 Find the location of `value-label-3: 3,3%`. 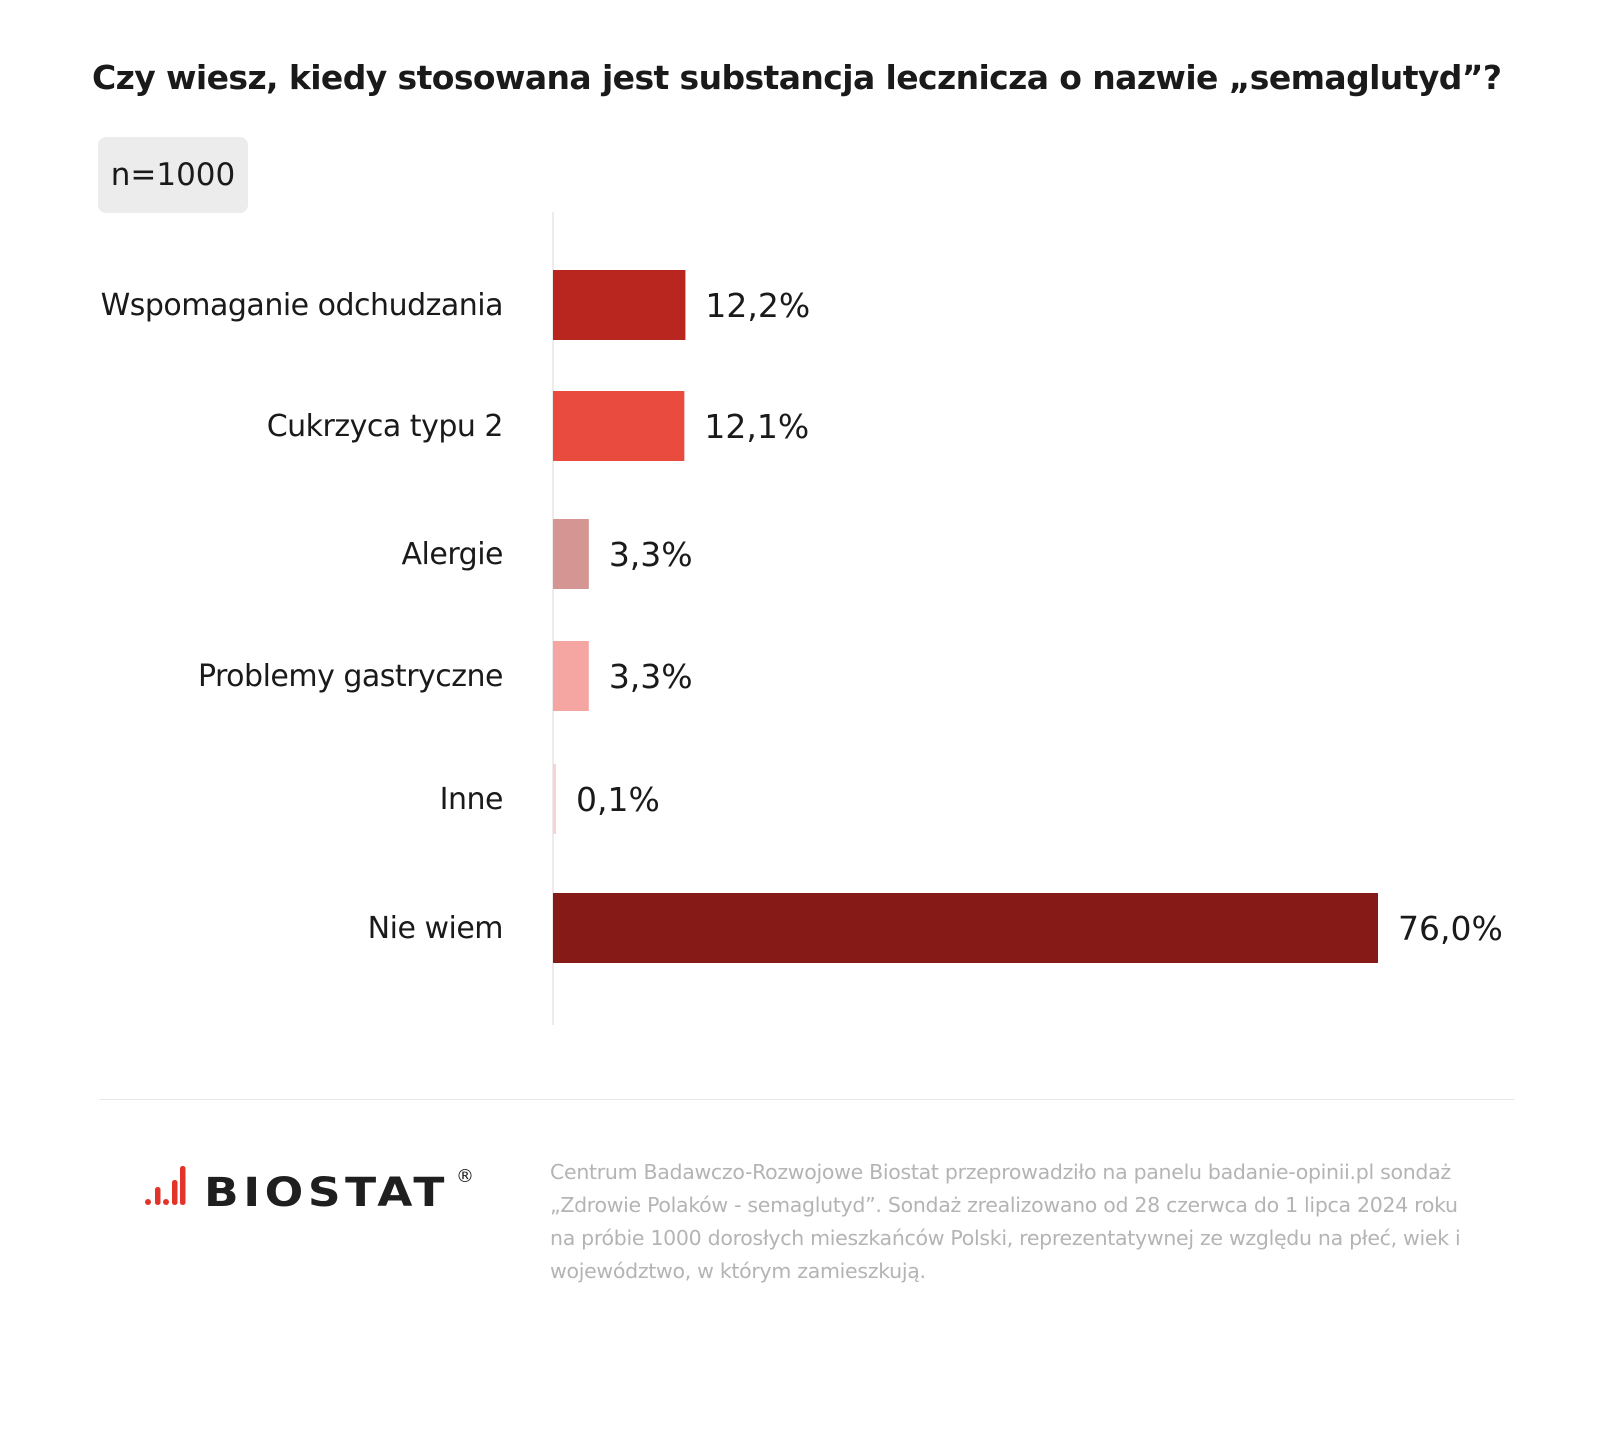

value-label-3: 3,3% is located at coordinates (651, 676).